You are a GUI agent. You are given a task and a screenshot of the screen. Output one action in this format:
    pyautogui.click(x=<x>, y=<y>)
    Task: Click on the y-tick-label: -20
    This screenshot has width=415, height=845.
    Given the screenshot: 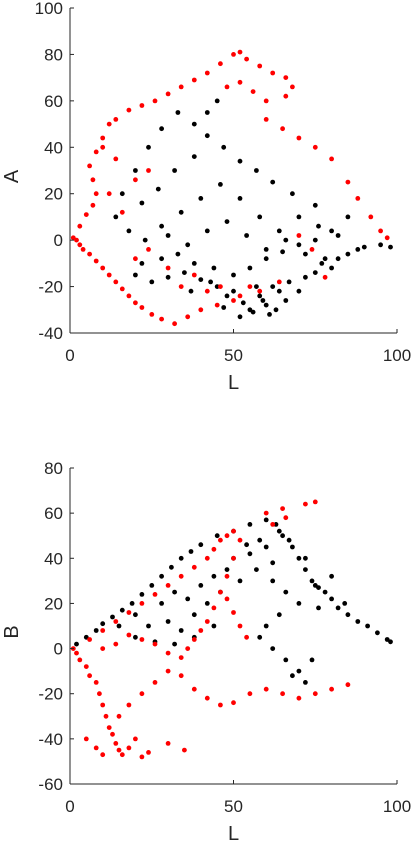 What is the action you would take?
    pyautogui.click(x=50, y=694)
    